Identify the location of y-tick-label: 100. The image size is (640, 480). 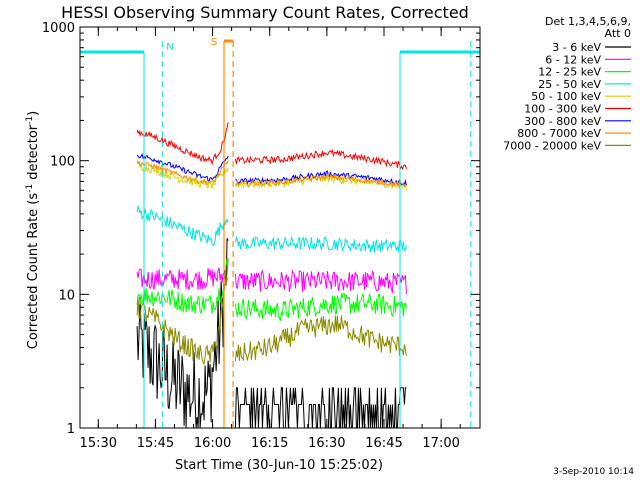
(62, 162).